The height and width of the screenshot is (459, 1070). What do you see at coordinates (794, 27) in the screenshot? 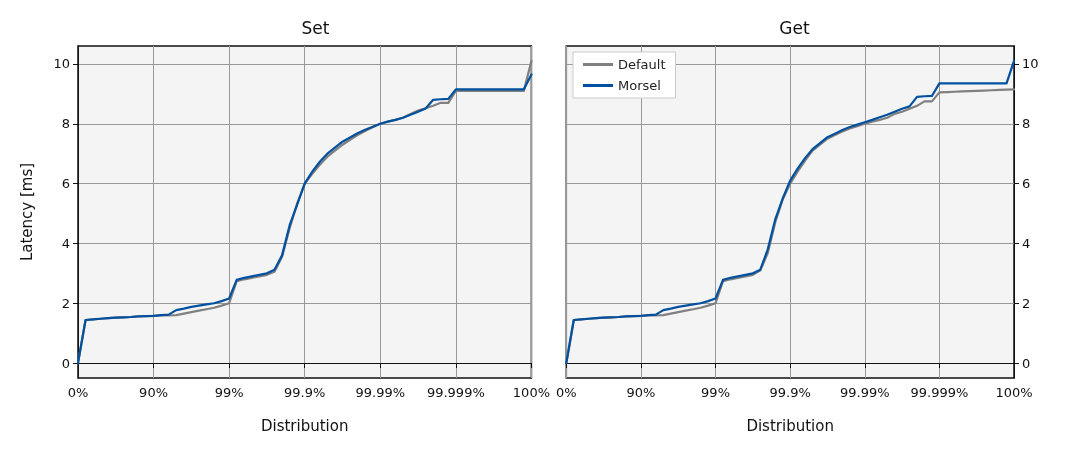
I see `chart-title: Get` at bounding box center [794, 27].